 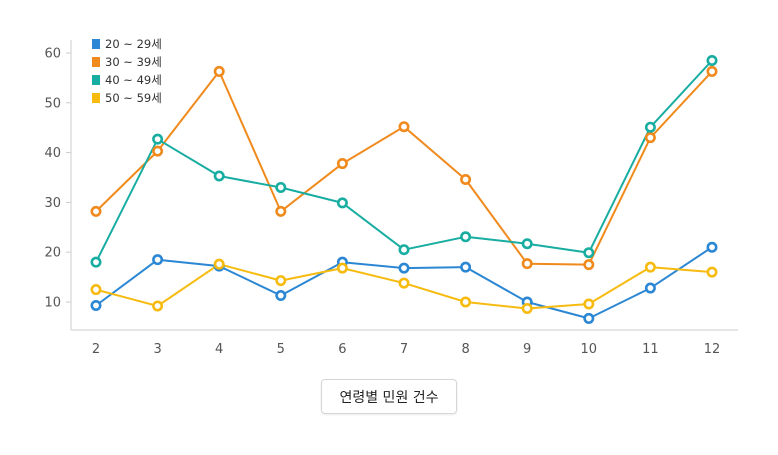 What do you see at coordinates (133, 98) in the screenshot?
I see `legend-label: 50 ~ 59세` at bounding box center [133, 98].